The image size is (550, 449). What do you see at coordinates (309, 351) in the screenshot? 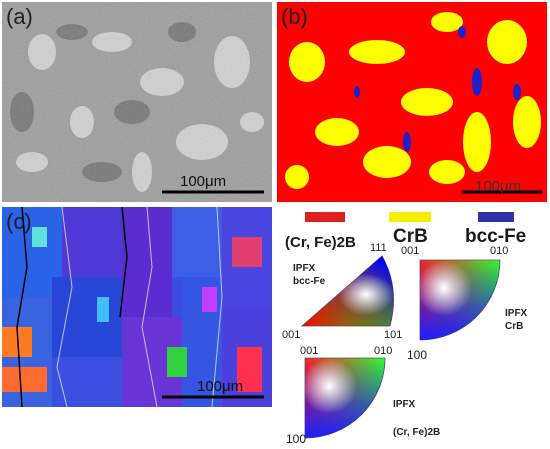
I see `ipf-cfb-corner-001: 001` at bounding box center [309, 351].